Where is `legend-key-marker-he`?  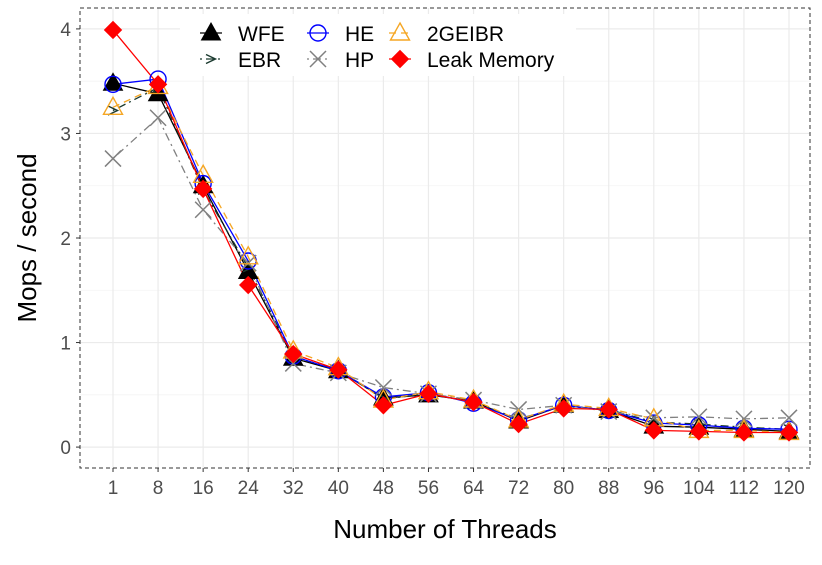 legend-key-marker-he is located at coordinates (318, 33).